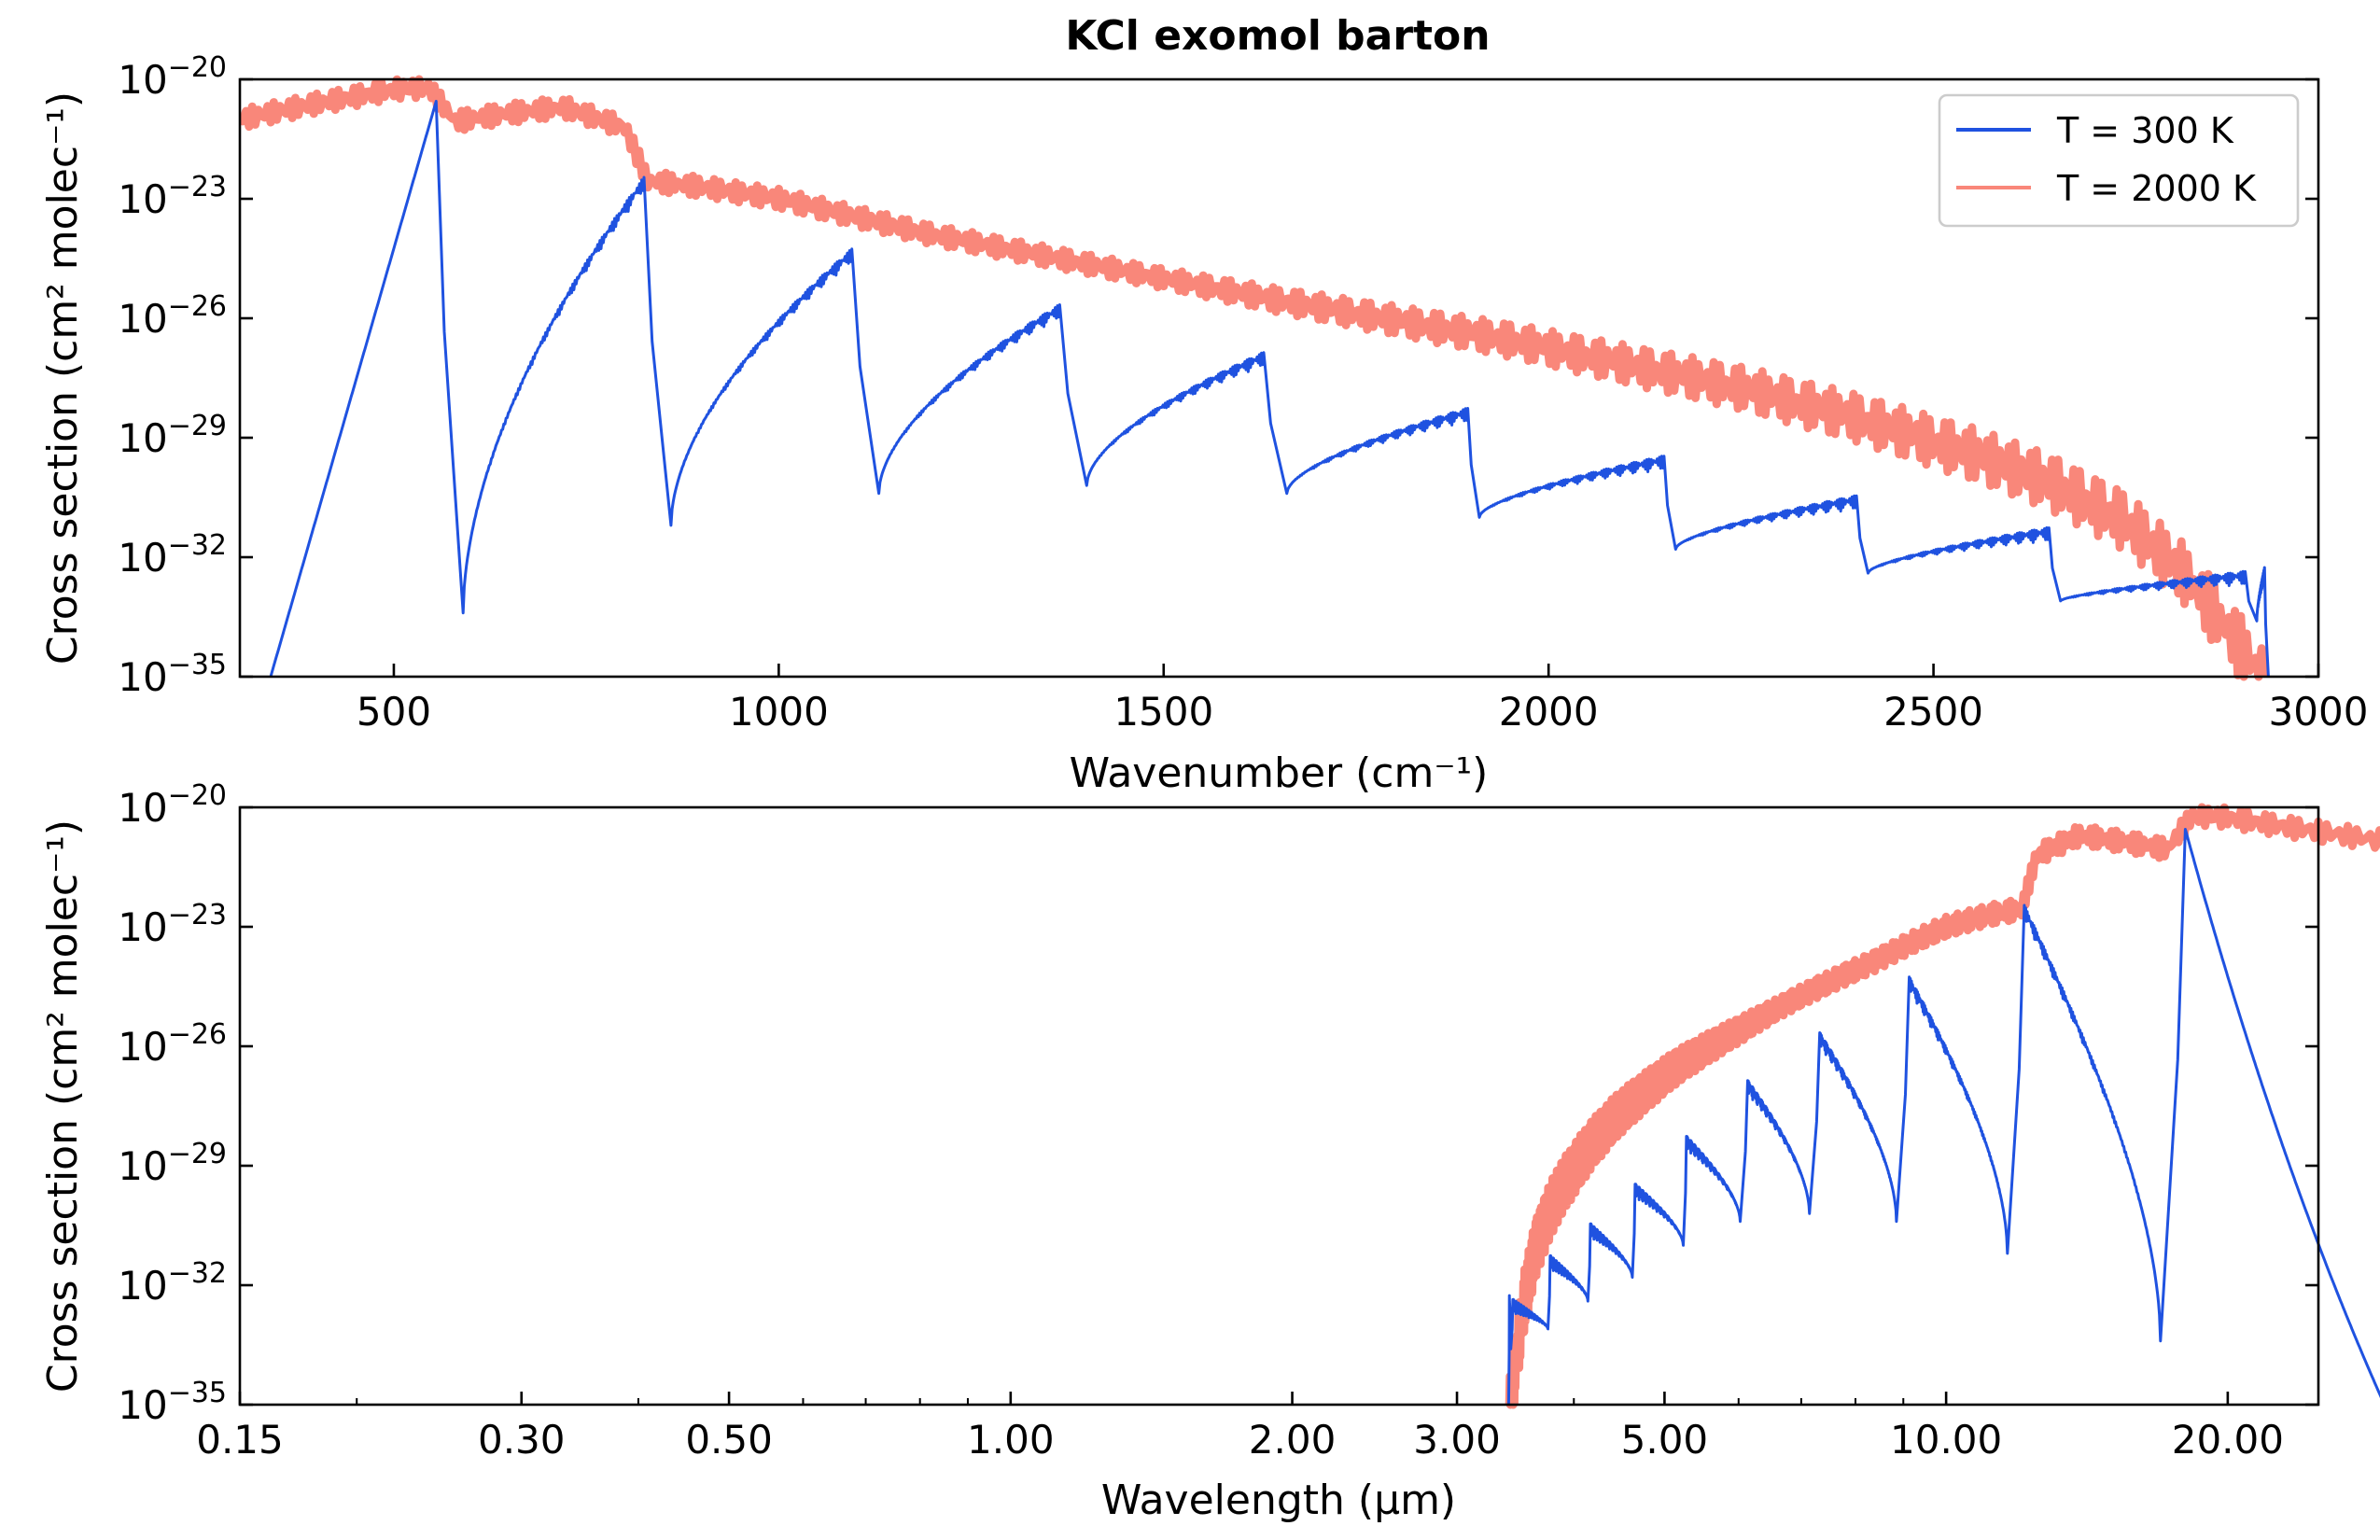  I want to click on x-tick-label: 2500, so click(1933, 712).